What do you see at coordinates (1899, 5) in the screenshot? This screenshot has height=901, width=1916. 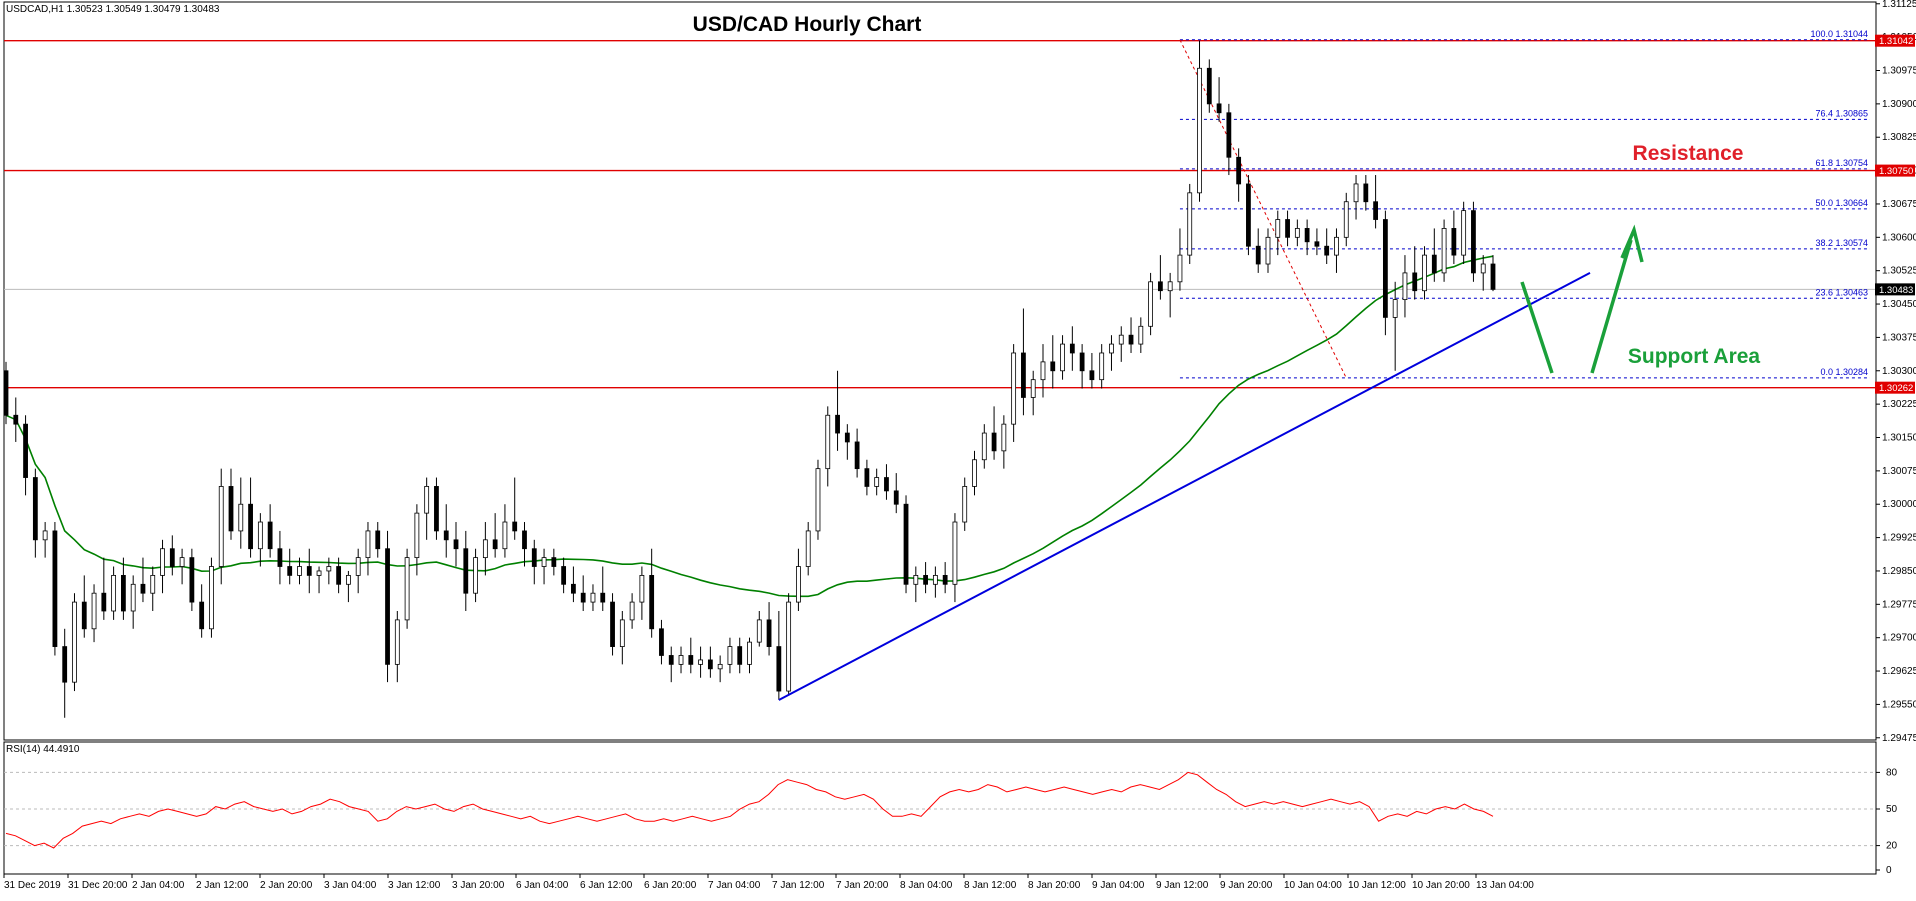 I see `y-tick-label: 1.31125` at bounding box center [1899, 5].